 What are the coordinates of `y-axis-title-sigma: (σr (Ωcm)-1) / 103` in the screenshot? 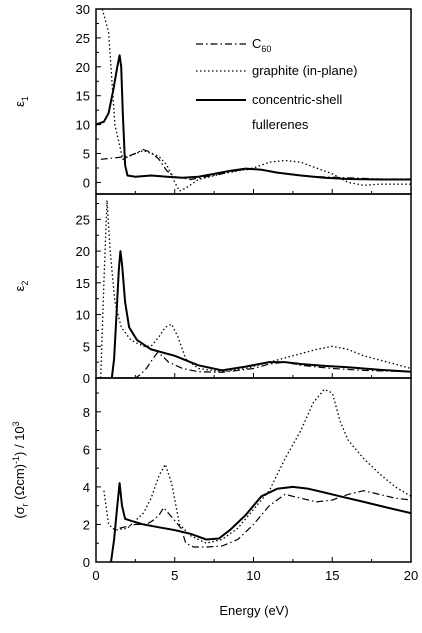 It's located at (20, 469).